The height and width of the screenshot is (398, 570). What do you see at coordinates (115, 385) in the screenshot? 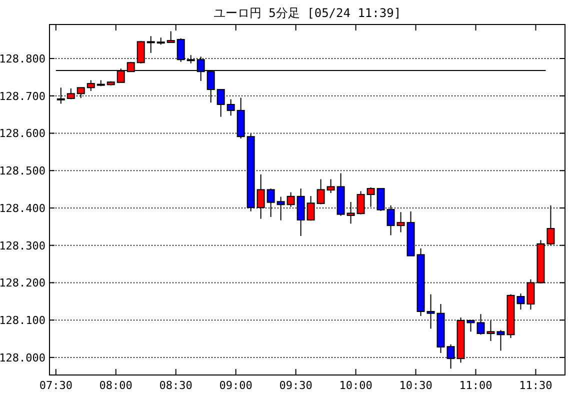
I see `x-tick-label: 08:00` at bounding box center [115, 385].